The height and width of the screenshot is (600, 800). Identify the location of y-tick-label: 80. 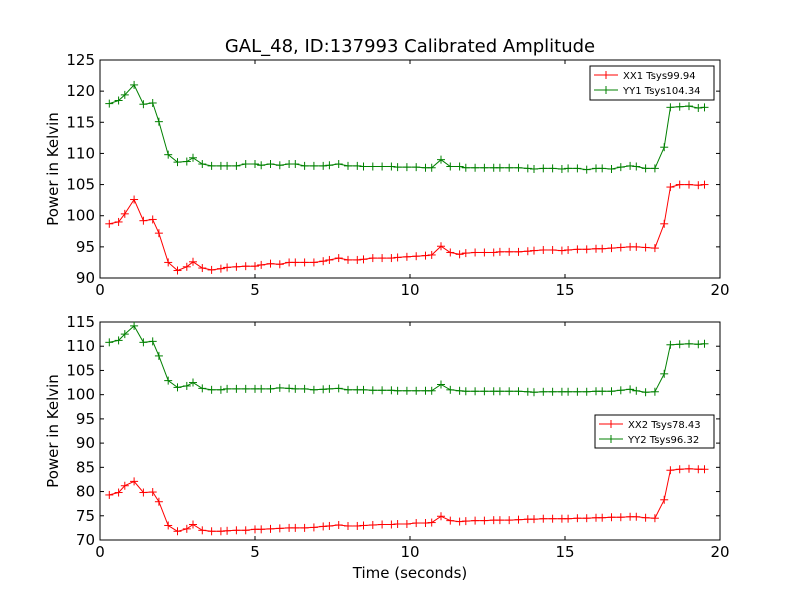
(85, 492).